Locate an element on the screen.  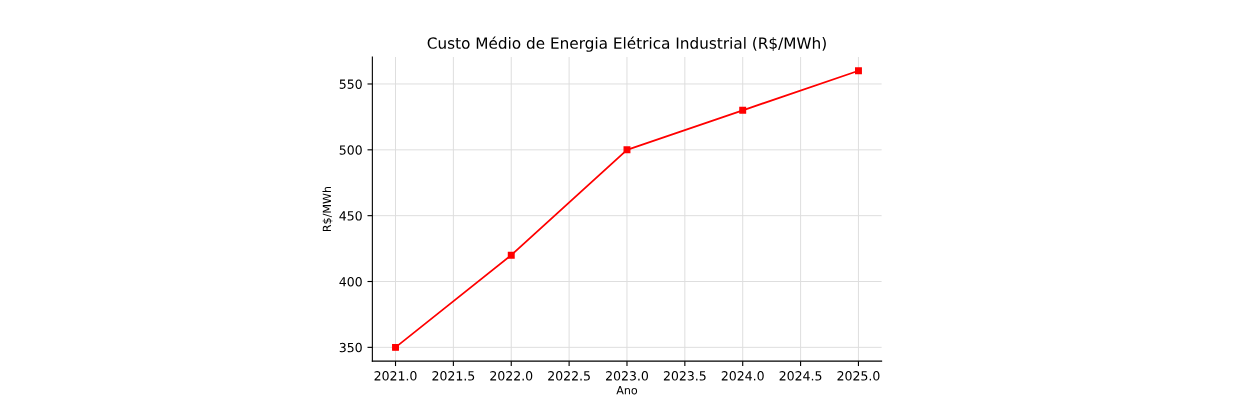
x-tick-label: 2024.5 is located at coordinates (800, 376).